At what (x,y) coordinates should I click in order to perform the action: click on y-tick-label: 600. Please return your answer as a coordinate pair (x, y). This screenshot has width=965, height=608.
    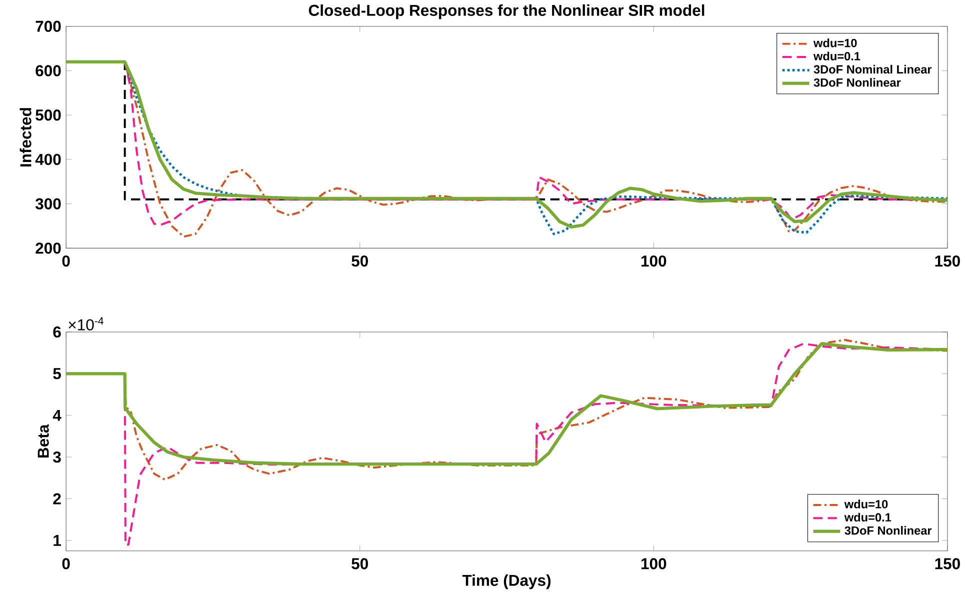
    Looking at the image, I should click on (48, 70).